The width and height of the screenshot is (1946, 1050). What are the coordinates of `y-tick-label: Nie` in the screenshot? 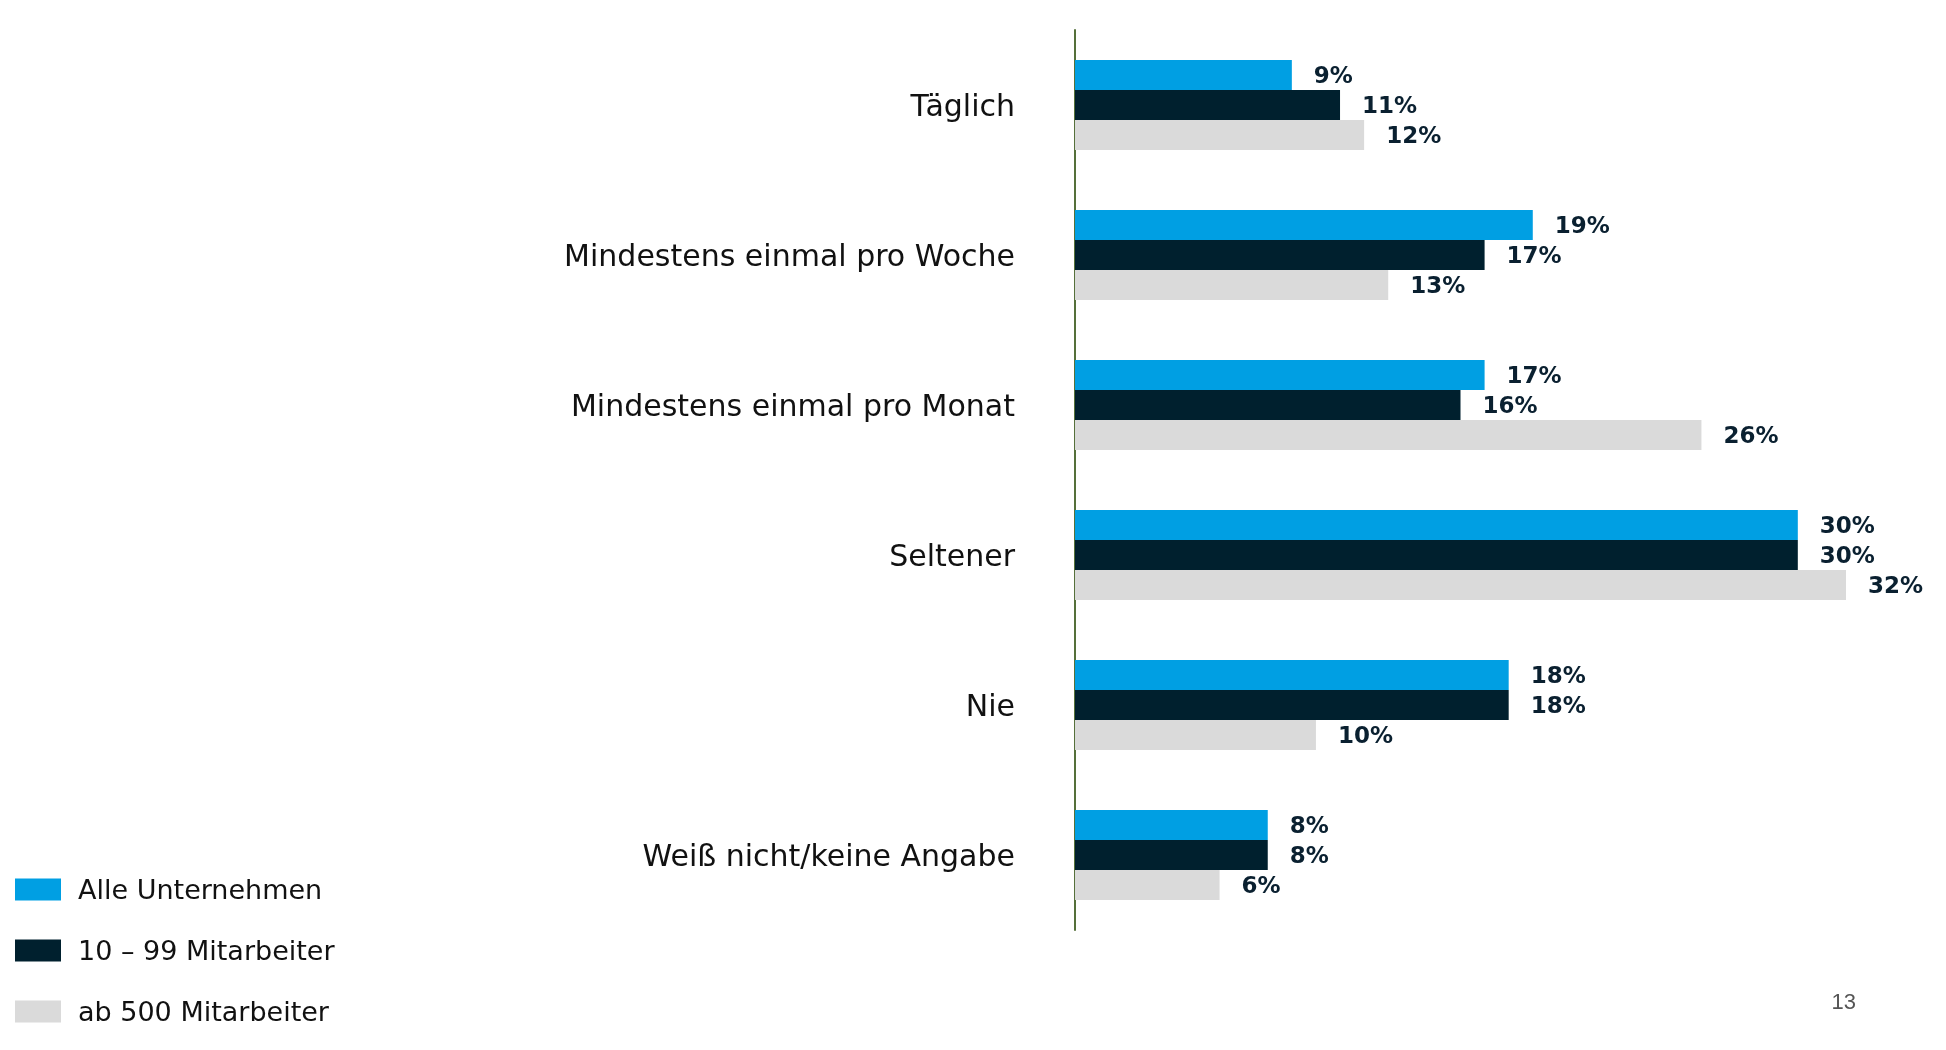 It's located at (990, 705).